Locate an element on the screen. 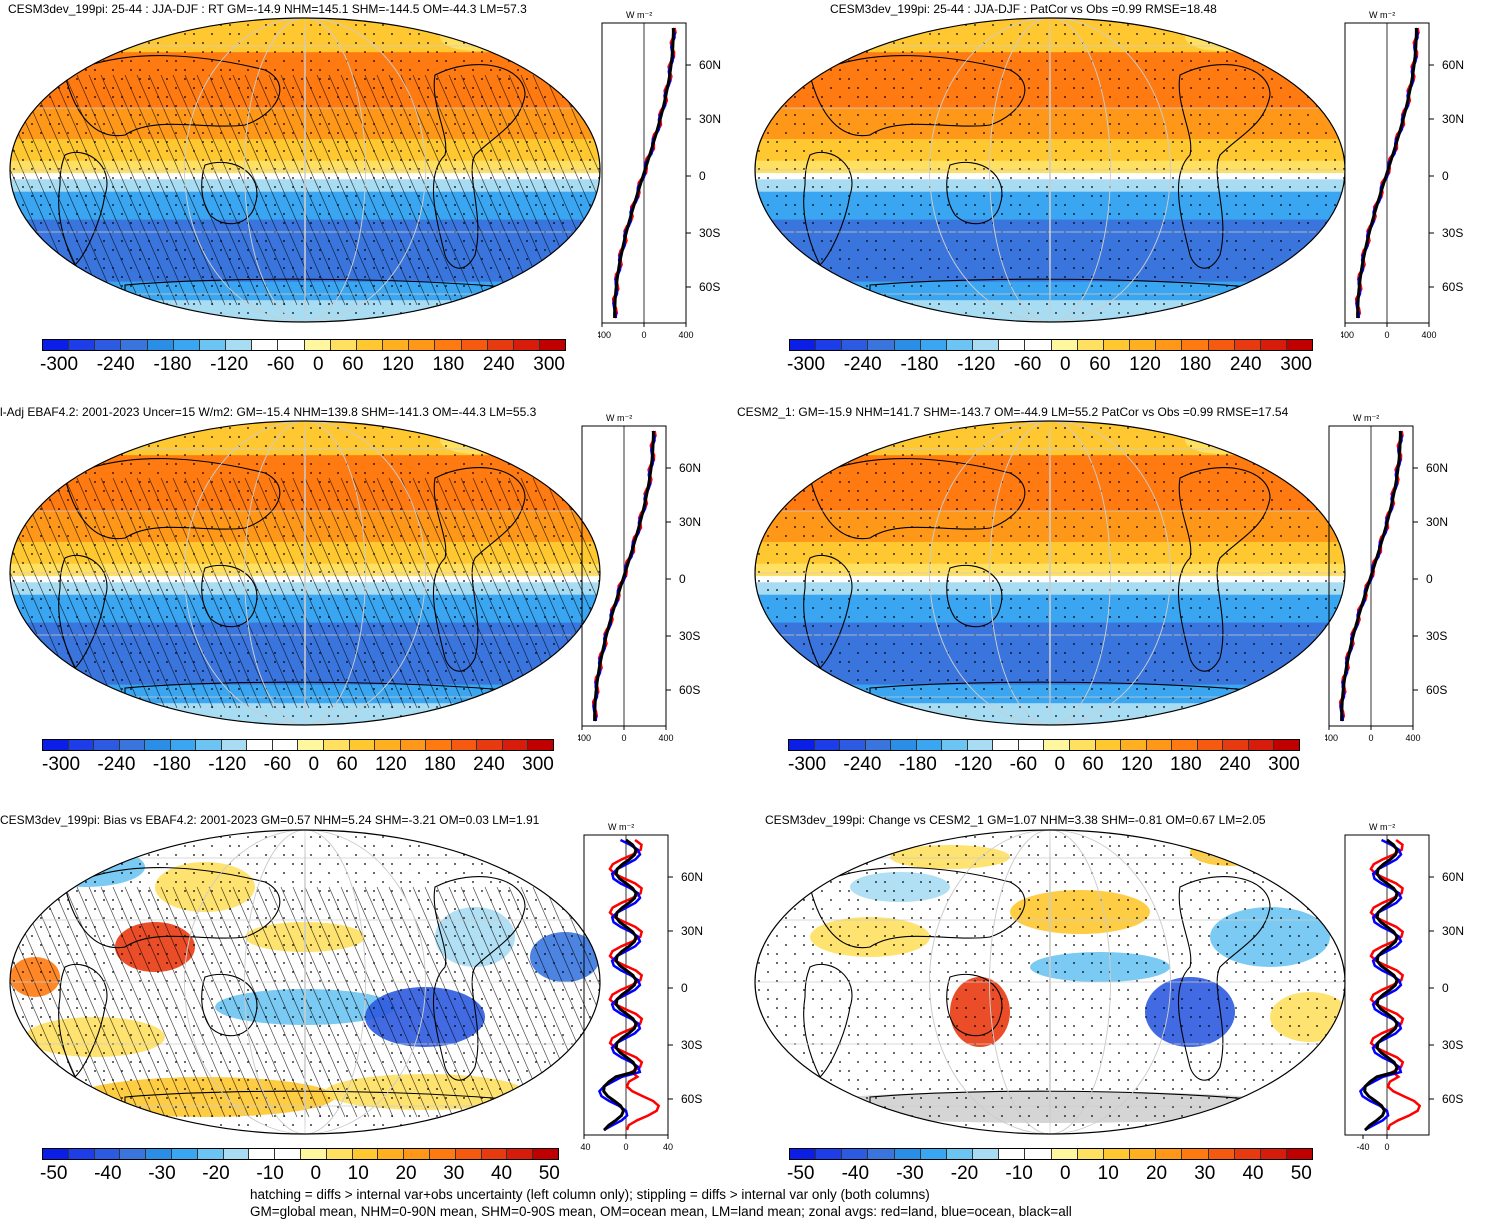  x-tick-label: 400 is located at coordinates (685, 335).